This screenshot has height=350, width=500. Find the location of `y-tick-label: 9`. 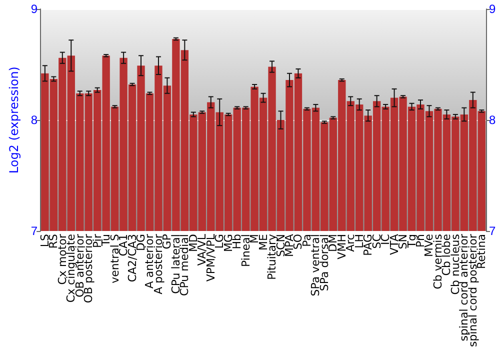

y-tick-label: 9 is located at coordinates (34, 9).